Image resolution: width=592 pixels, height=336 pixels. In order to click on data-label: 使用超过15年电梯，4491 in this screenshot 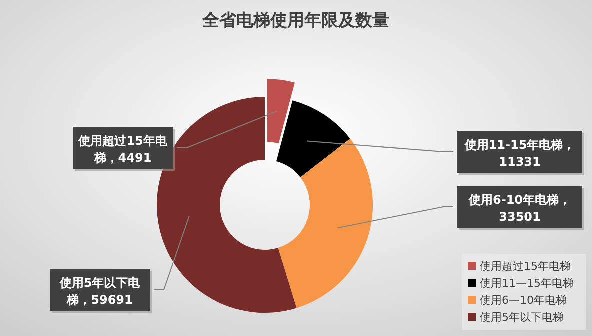, I will do `click(123, 149)`.